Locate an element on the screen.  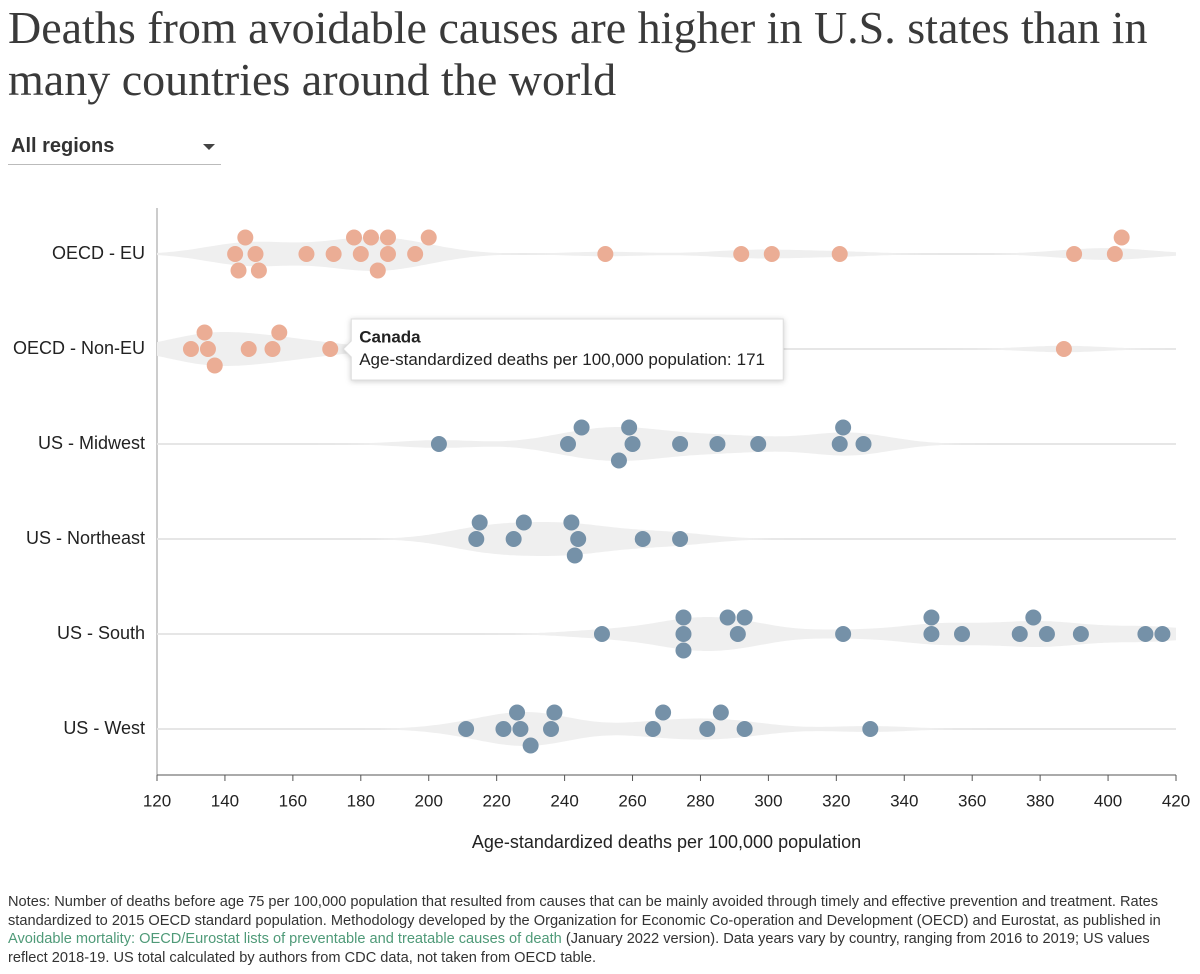
x-tick-label: 200 is located at coordinates (429, 800).